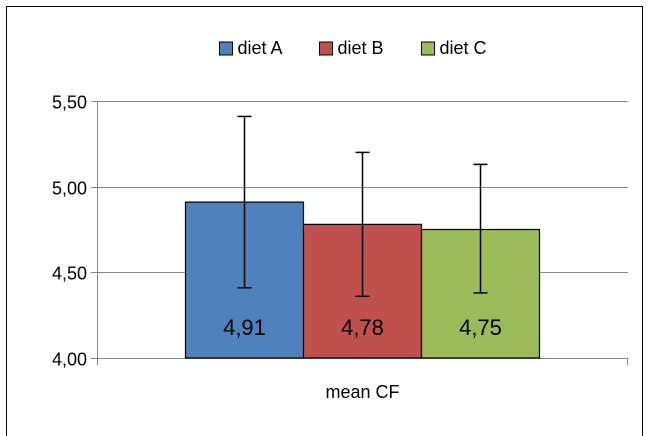 The height and width of the screenshot is (436, 651). What do you see at coordinates (361, 48) in the screenshot?
I see `legend-label: diet B` at bounding box center [361, 48].